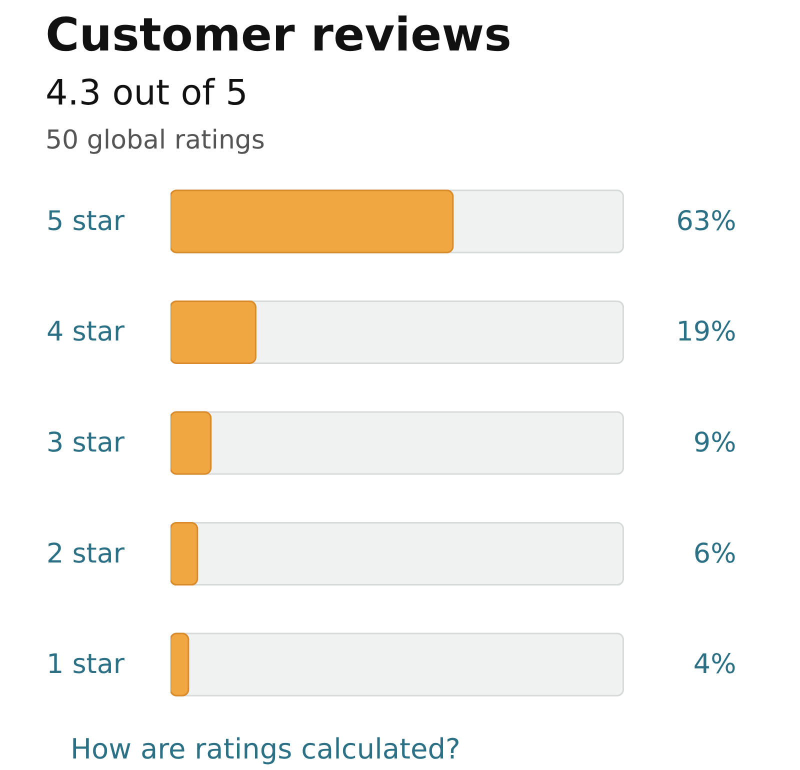  I want to click on y-tick-label: 1 star, so click(86, 664).